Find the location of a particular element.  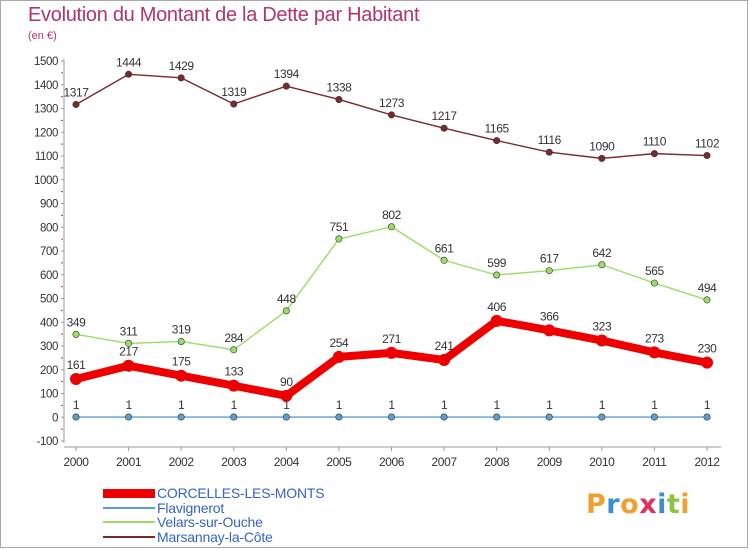

y-tick-label: 200 is located at coordinates (49, 371).